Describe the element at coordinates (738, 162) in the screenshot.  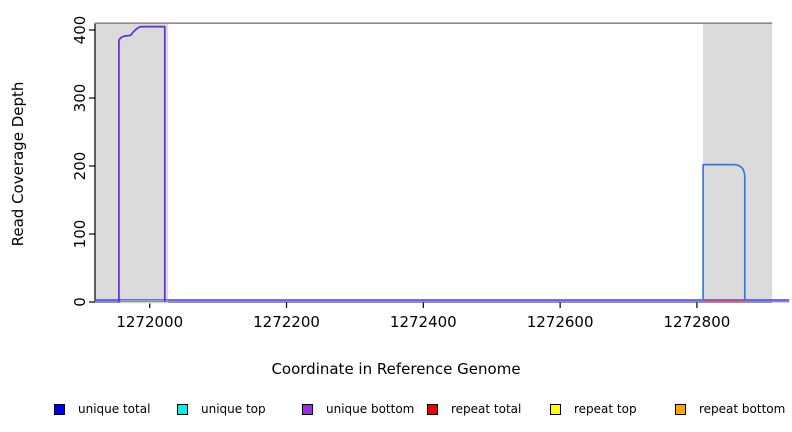
I see `shaded-region-right-coverage-block` at that location.